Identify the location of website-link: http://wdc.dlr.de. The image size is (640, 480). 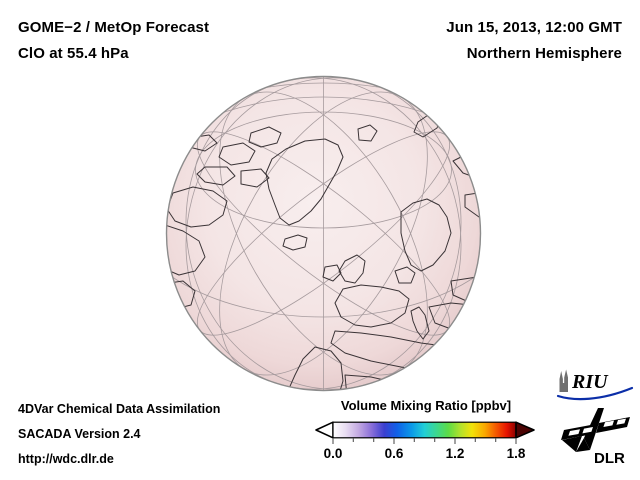
(66, 459).